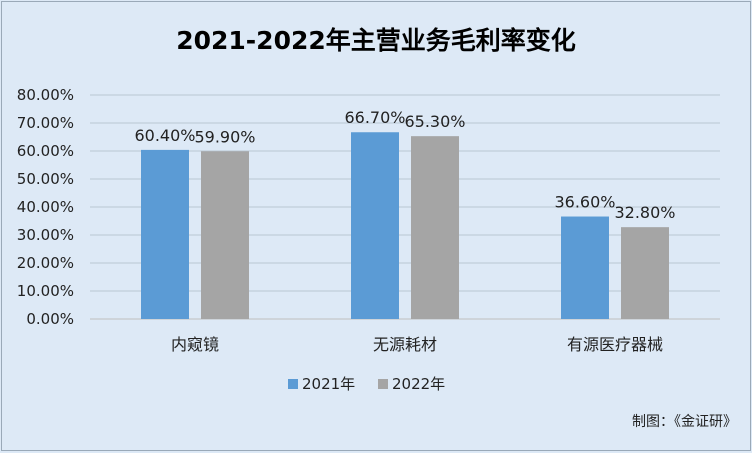 This screenshot has width=752, height=453. Describe the element at coordinates (45, 95) in the screenshot. I see `y-tick-label: 80.00%` at that location.